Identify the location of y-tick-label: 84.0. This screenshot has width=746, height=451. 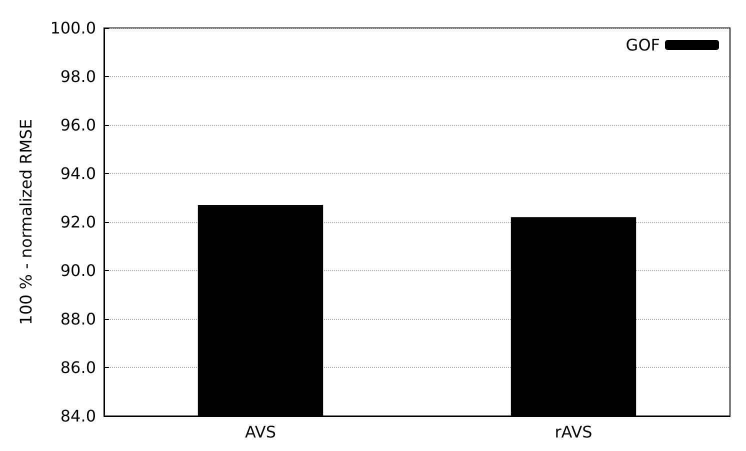
(78, 416).